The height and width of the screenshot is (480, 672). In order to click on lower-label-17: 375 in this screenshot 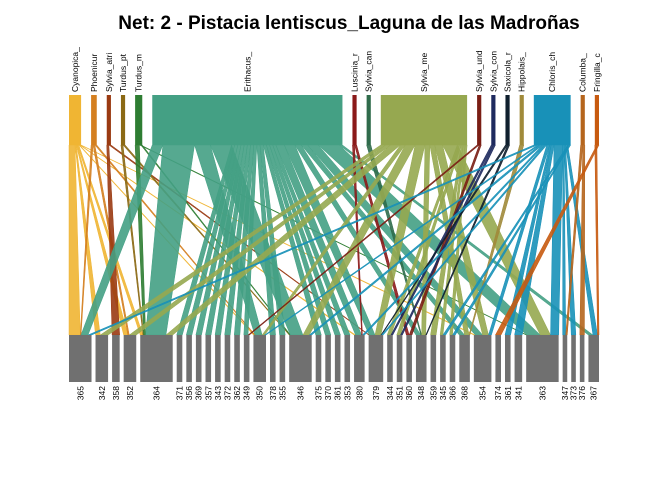, I will do `click(318, 393)`.